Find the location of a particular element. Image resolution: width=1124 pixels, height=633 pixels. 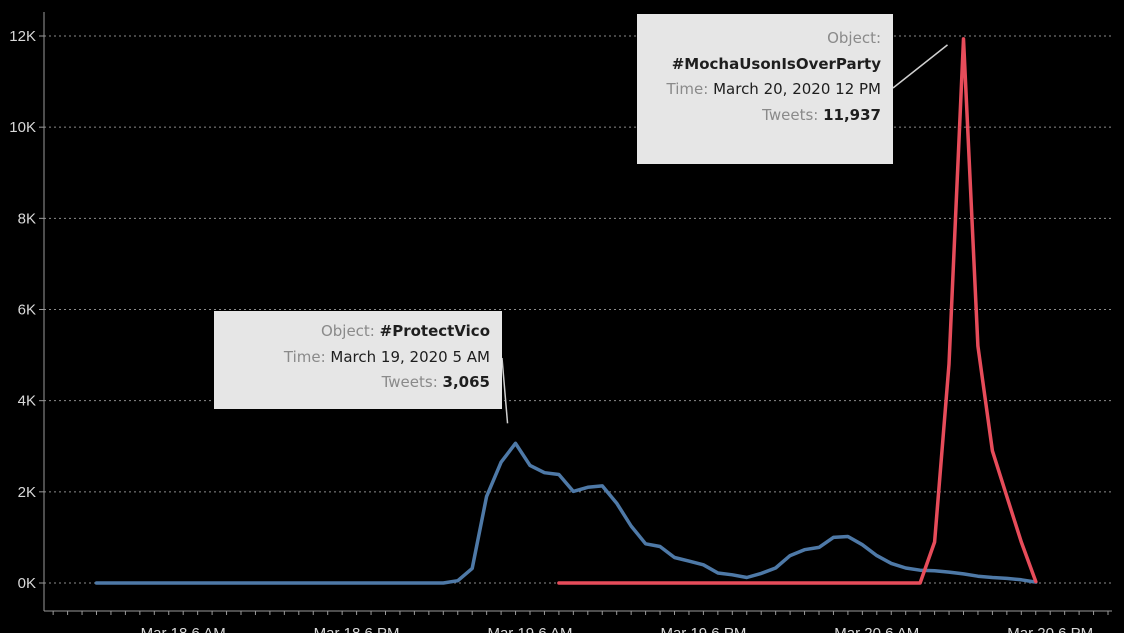

tooltip-tweets-value: 3,065 is located at coordinates (466, 382).